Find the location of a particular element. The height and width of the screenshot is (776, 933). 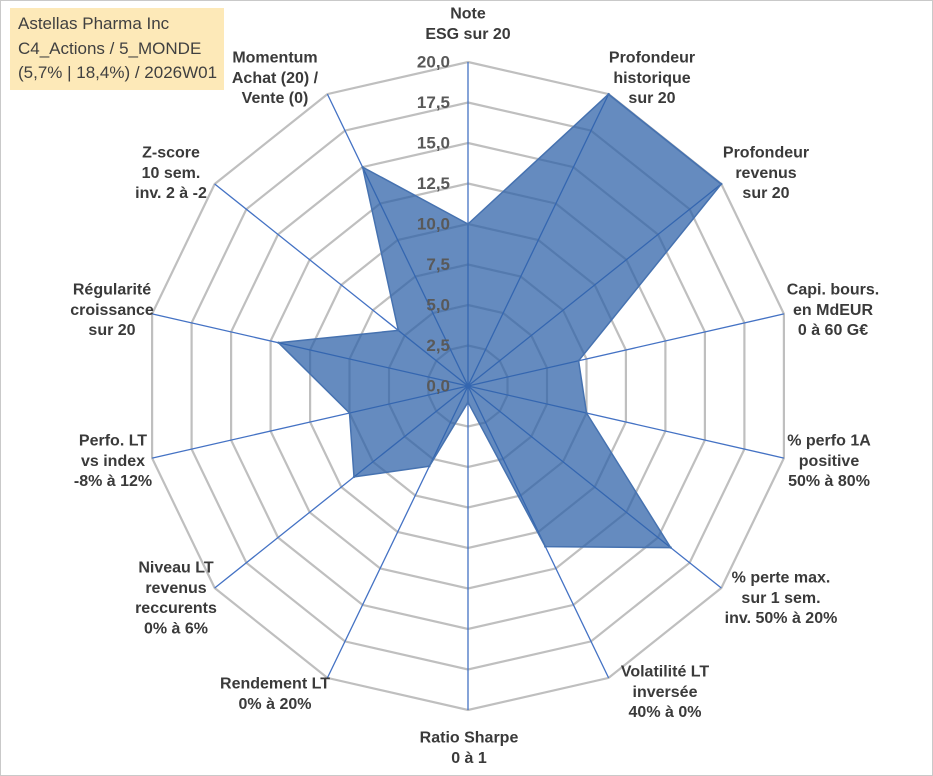

axis-label: Note ESG sur 20 is located at coordinates (467, 24).